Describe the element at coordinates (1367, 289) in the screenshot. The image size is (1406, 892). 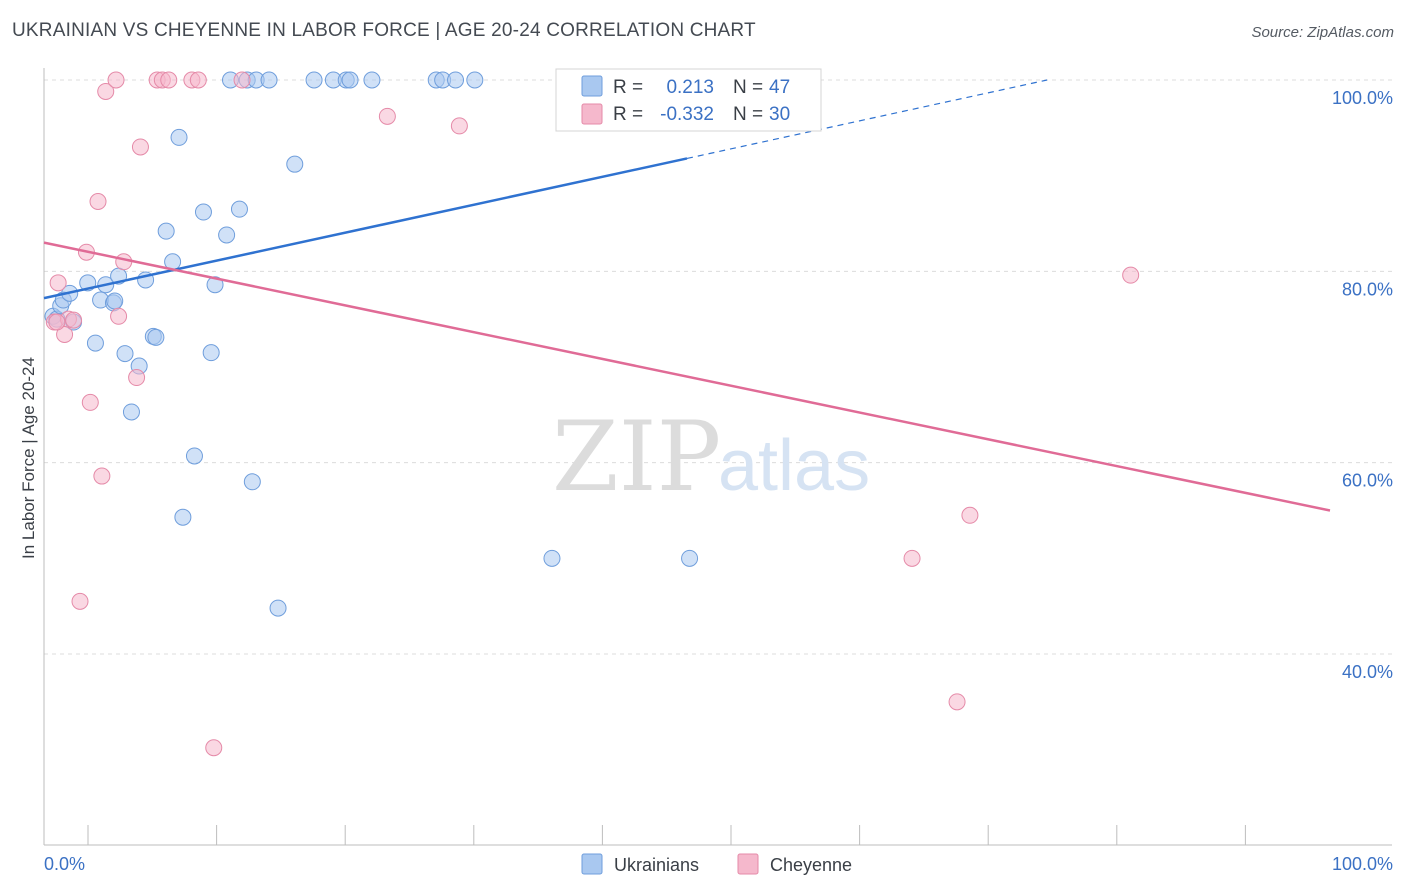
I see `y-tick-label: 80.0%` at that location.